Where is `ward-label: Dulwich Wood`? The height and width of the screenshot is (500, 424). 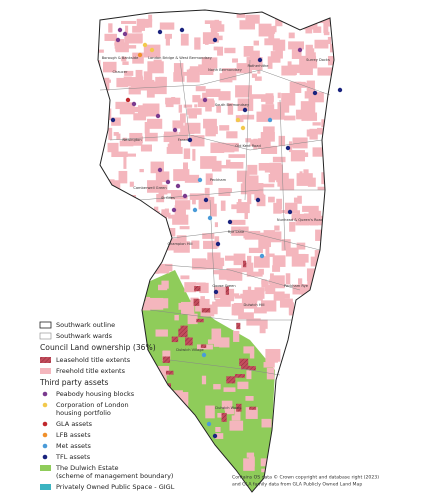 ward-label: Dulwich Wood is located at coordinates (227, 408).